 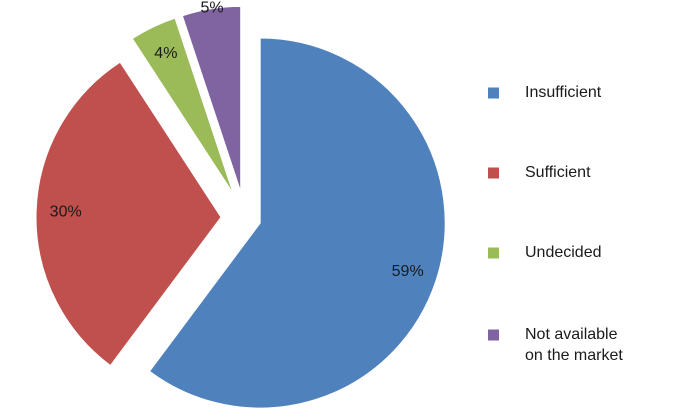 I want to click on legend-label-not-available-on-the-market-line-1: Not available, so click(x=571, y=334).